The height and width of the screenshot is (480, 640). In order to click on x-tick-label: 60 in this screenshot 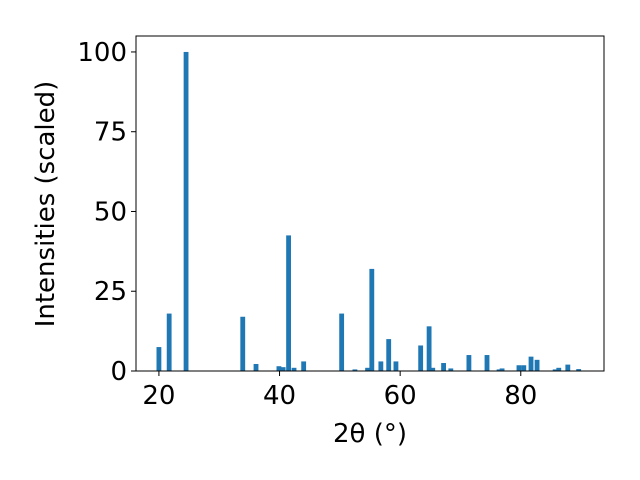, I will do `click(400, 396)`.